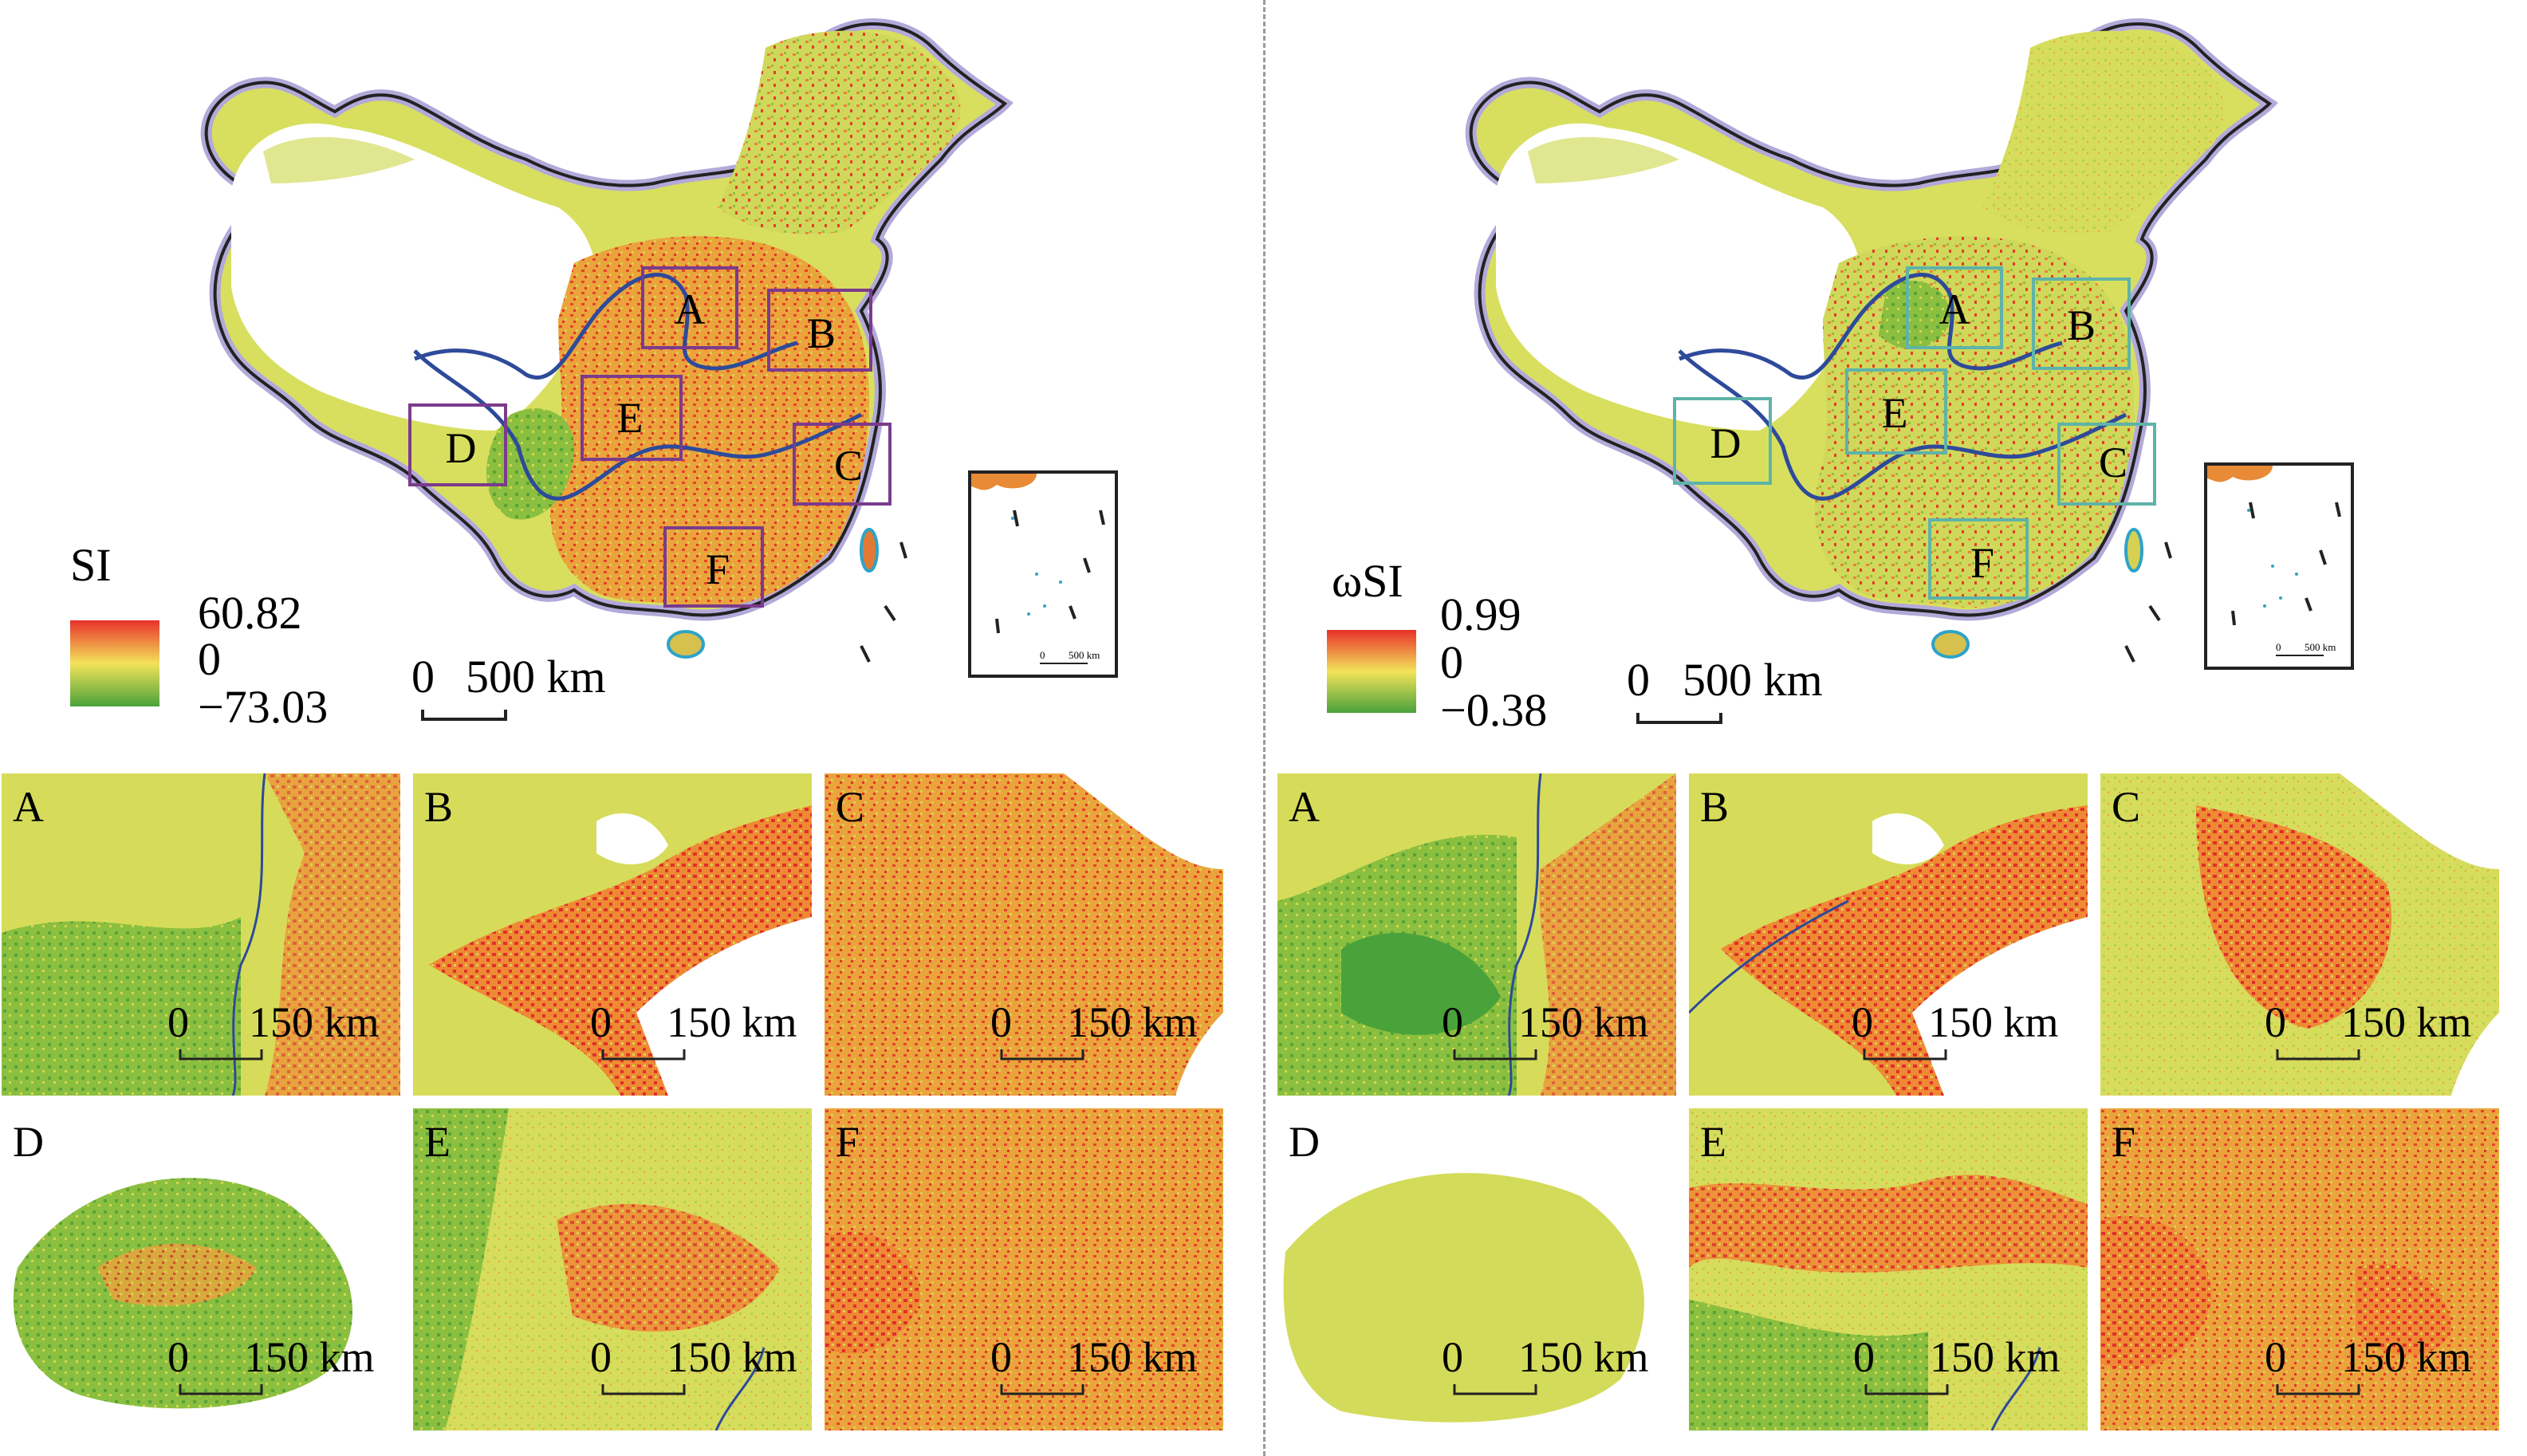 The width and height of the screenshot is (2527, 1456). What do you see at coordinates (612, 934) in the screenshot?
I see `left-inset-b: B 0 150 km` at bounding box center [612, 934].